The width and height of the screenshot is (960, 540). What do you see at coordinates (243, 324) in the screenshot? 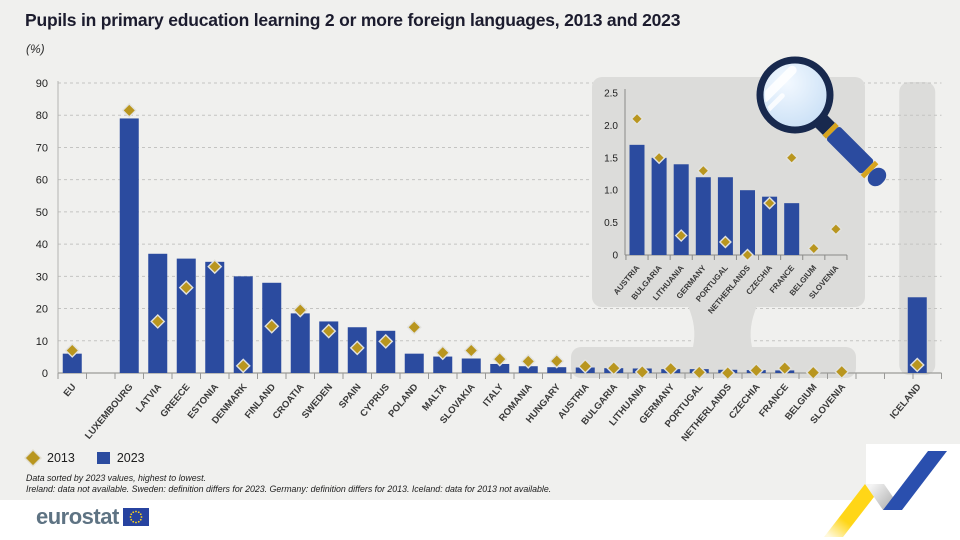
I see `bar-denmark` at bounding box center [243, 324].